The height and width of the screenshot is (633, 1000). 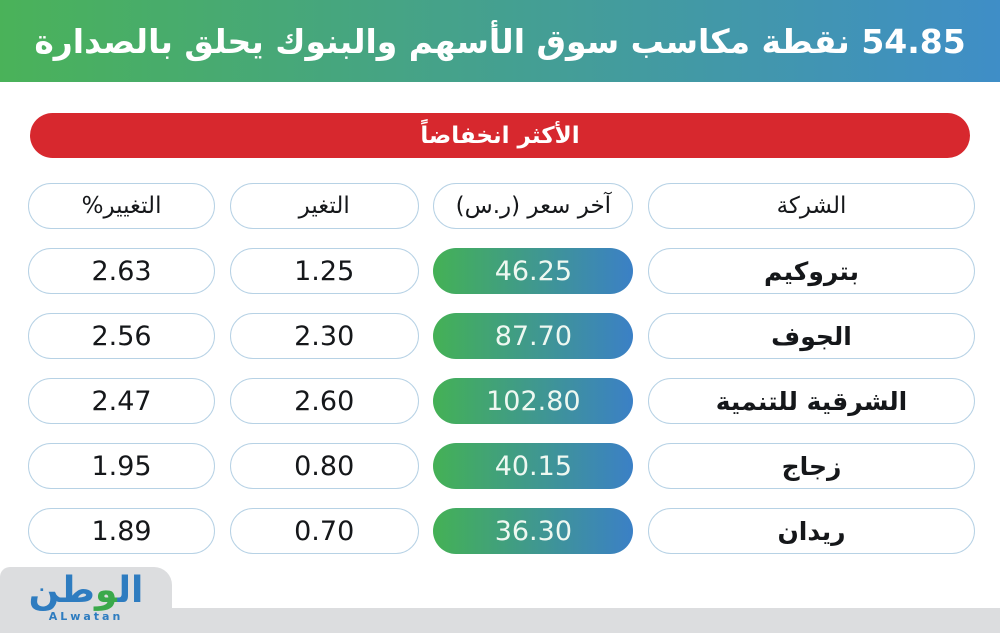 I want to click on table-row: زجاج 40.15 0.80 1.95, so click(x=501, y=466).